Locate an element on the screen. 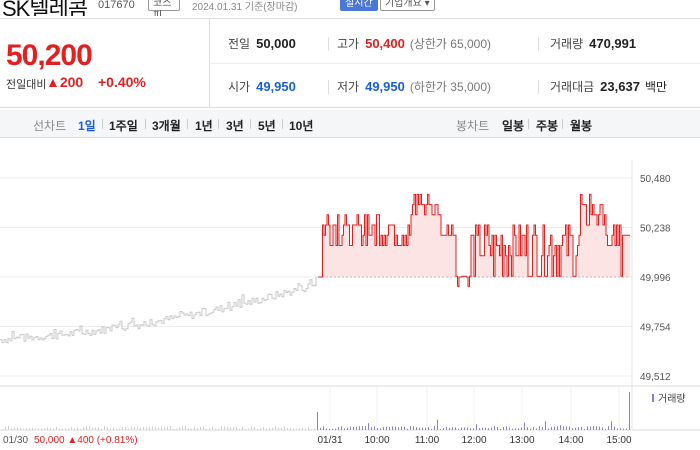 The image size is (700, 450). tab-monthly-candle: 월봉 is located at coordinates (581, 126).